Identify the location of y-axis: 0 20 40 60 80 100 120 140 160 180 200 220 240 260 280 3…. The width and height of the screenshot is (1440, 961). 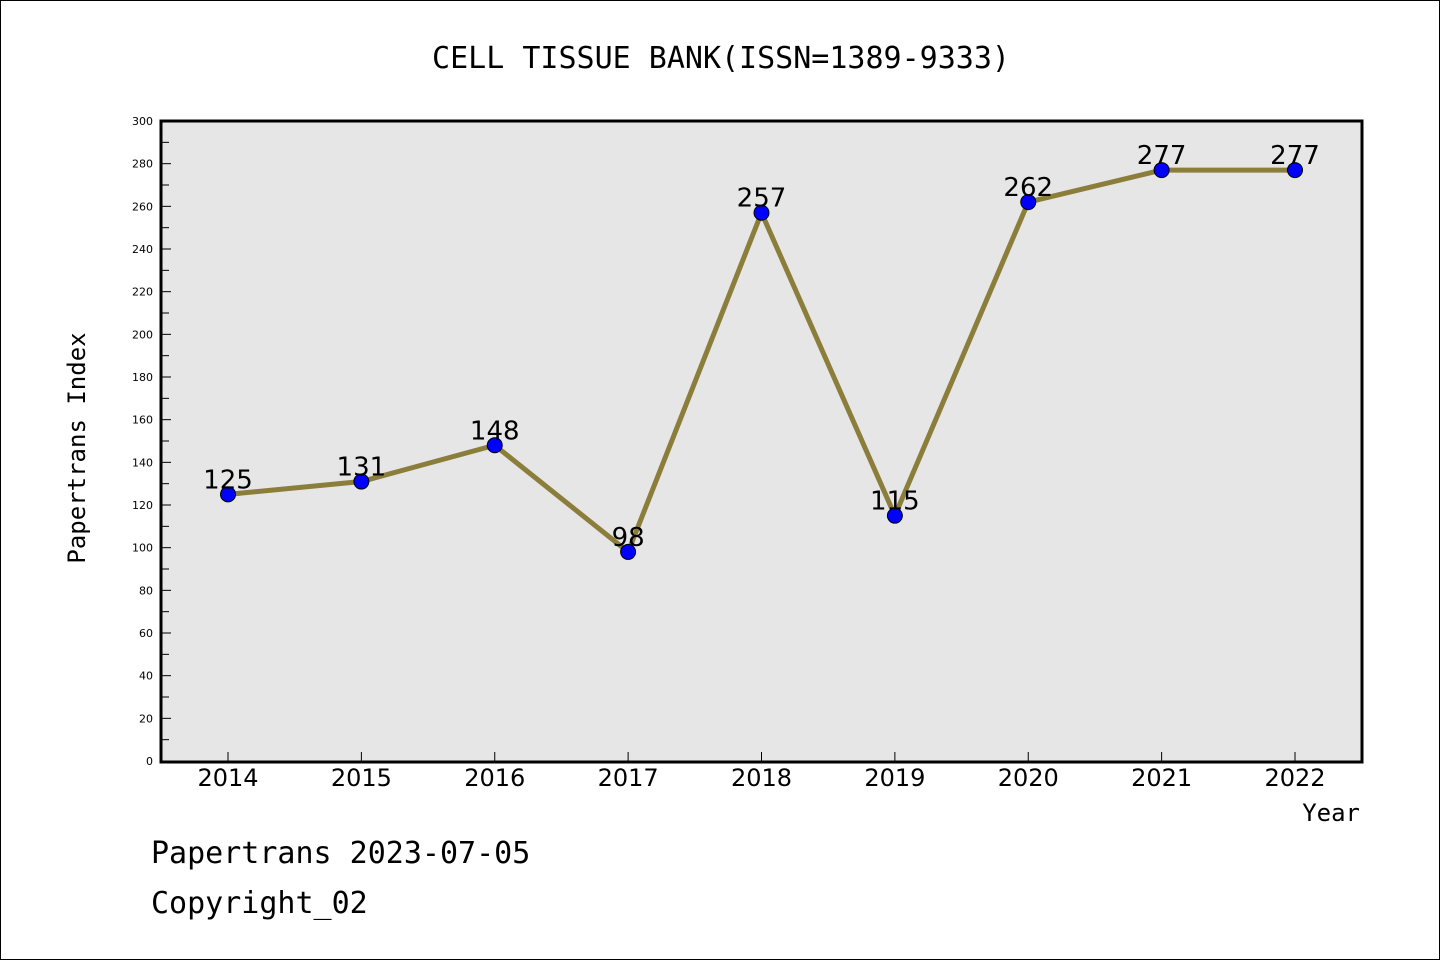
(151, 441).